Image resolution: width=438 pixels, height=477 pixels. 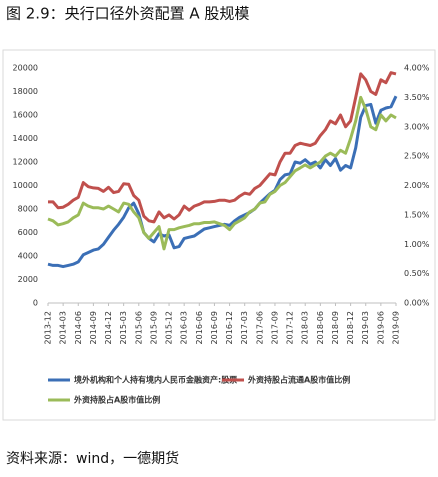 I want to click on y-tick-label: 8000, so click(x=28, y=209).